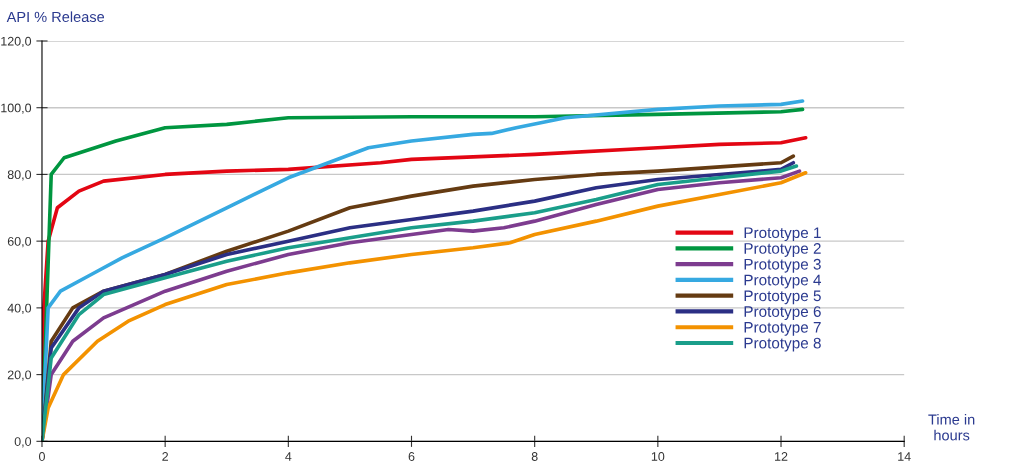 Image resolution: width=1024 pixels, height=471 pixels. Describe the element at coordinates (904, 456) in the screenshot. I see `x-tick-label: 14` at that location.